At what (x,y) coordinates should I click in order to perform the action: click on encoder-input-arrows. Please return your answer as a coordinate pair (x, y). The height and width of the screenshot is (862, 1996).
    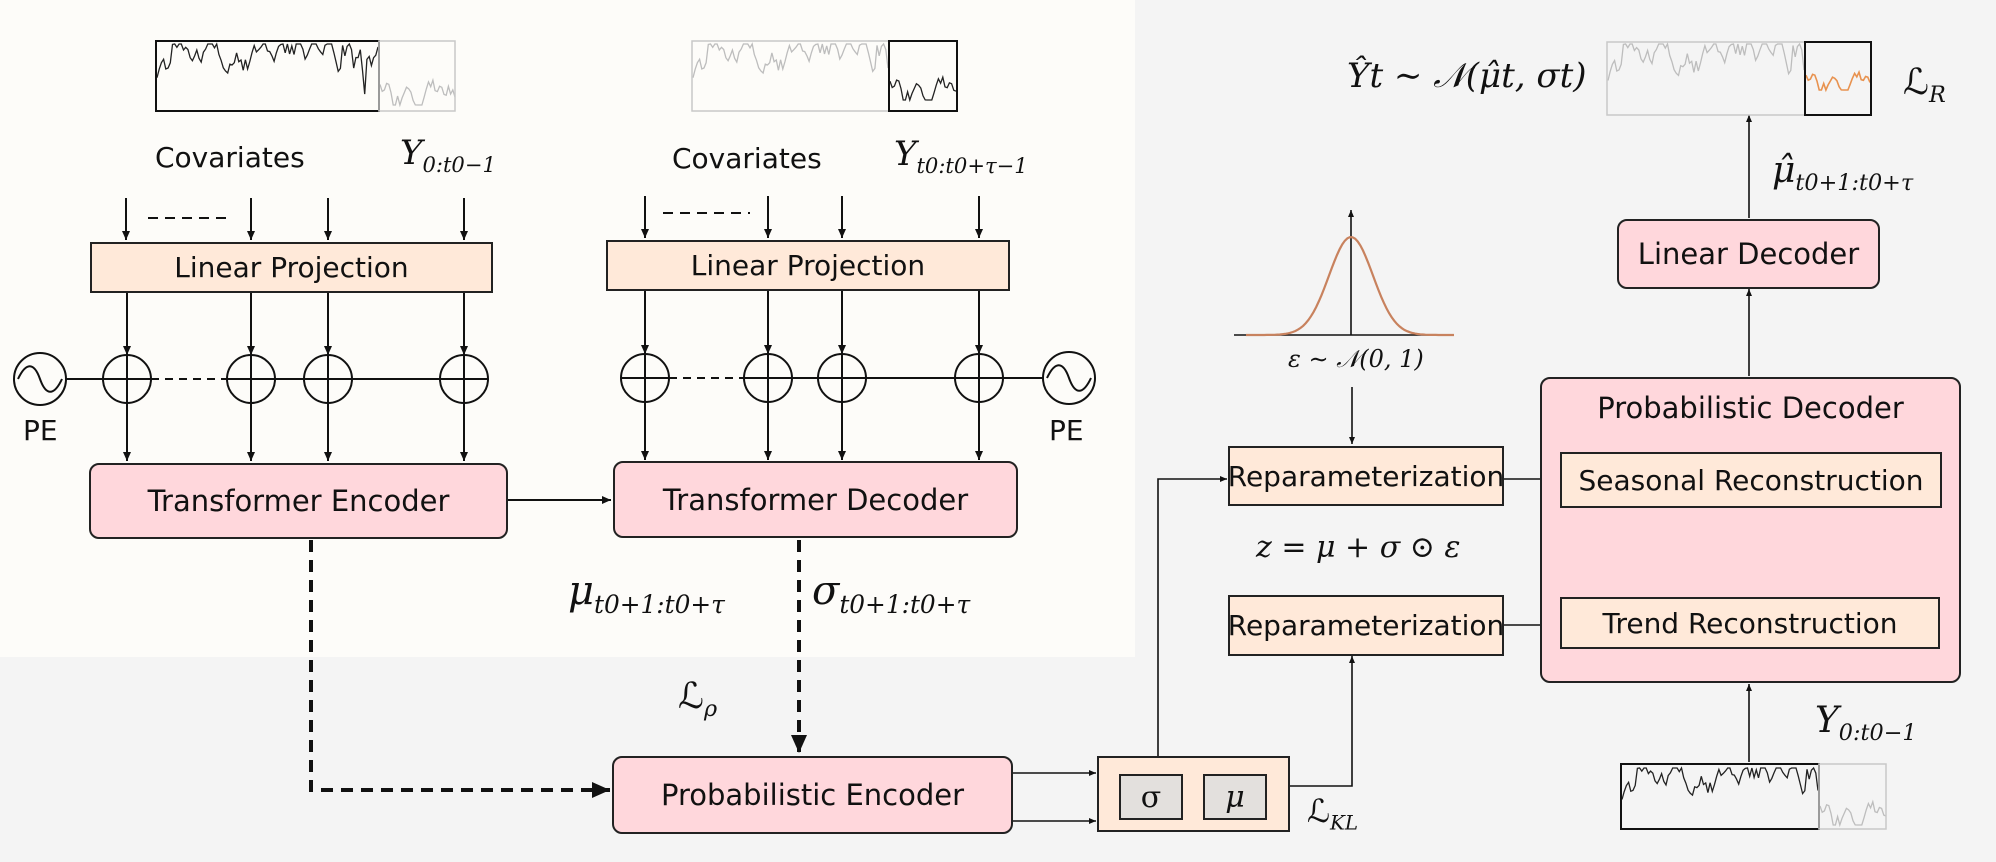
    Looking at the image, I should click on (295, 219).